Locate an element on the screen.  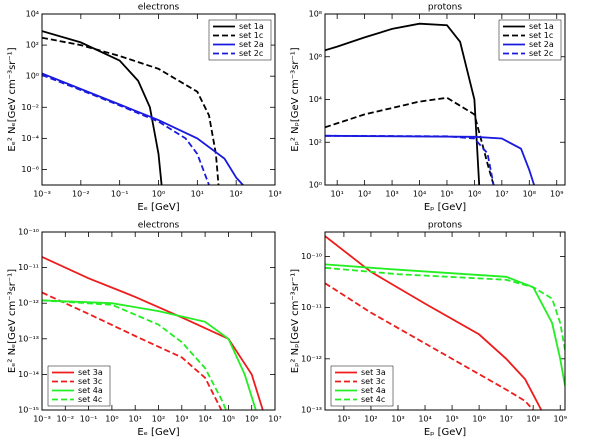
legend-label: set 2a is located at coordinates (251, 44).